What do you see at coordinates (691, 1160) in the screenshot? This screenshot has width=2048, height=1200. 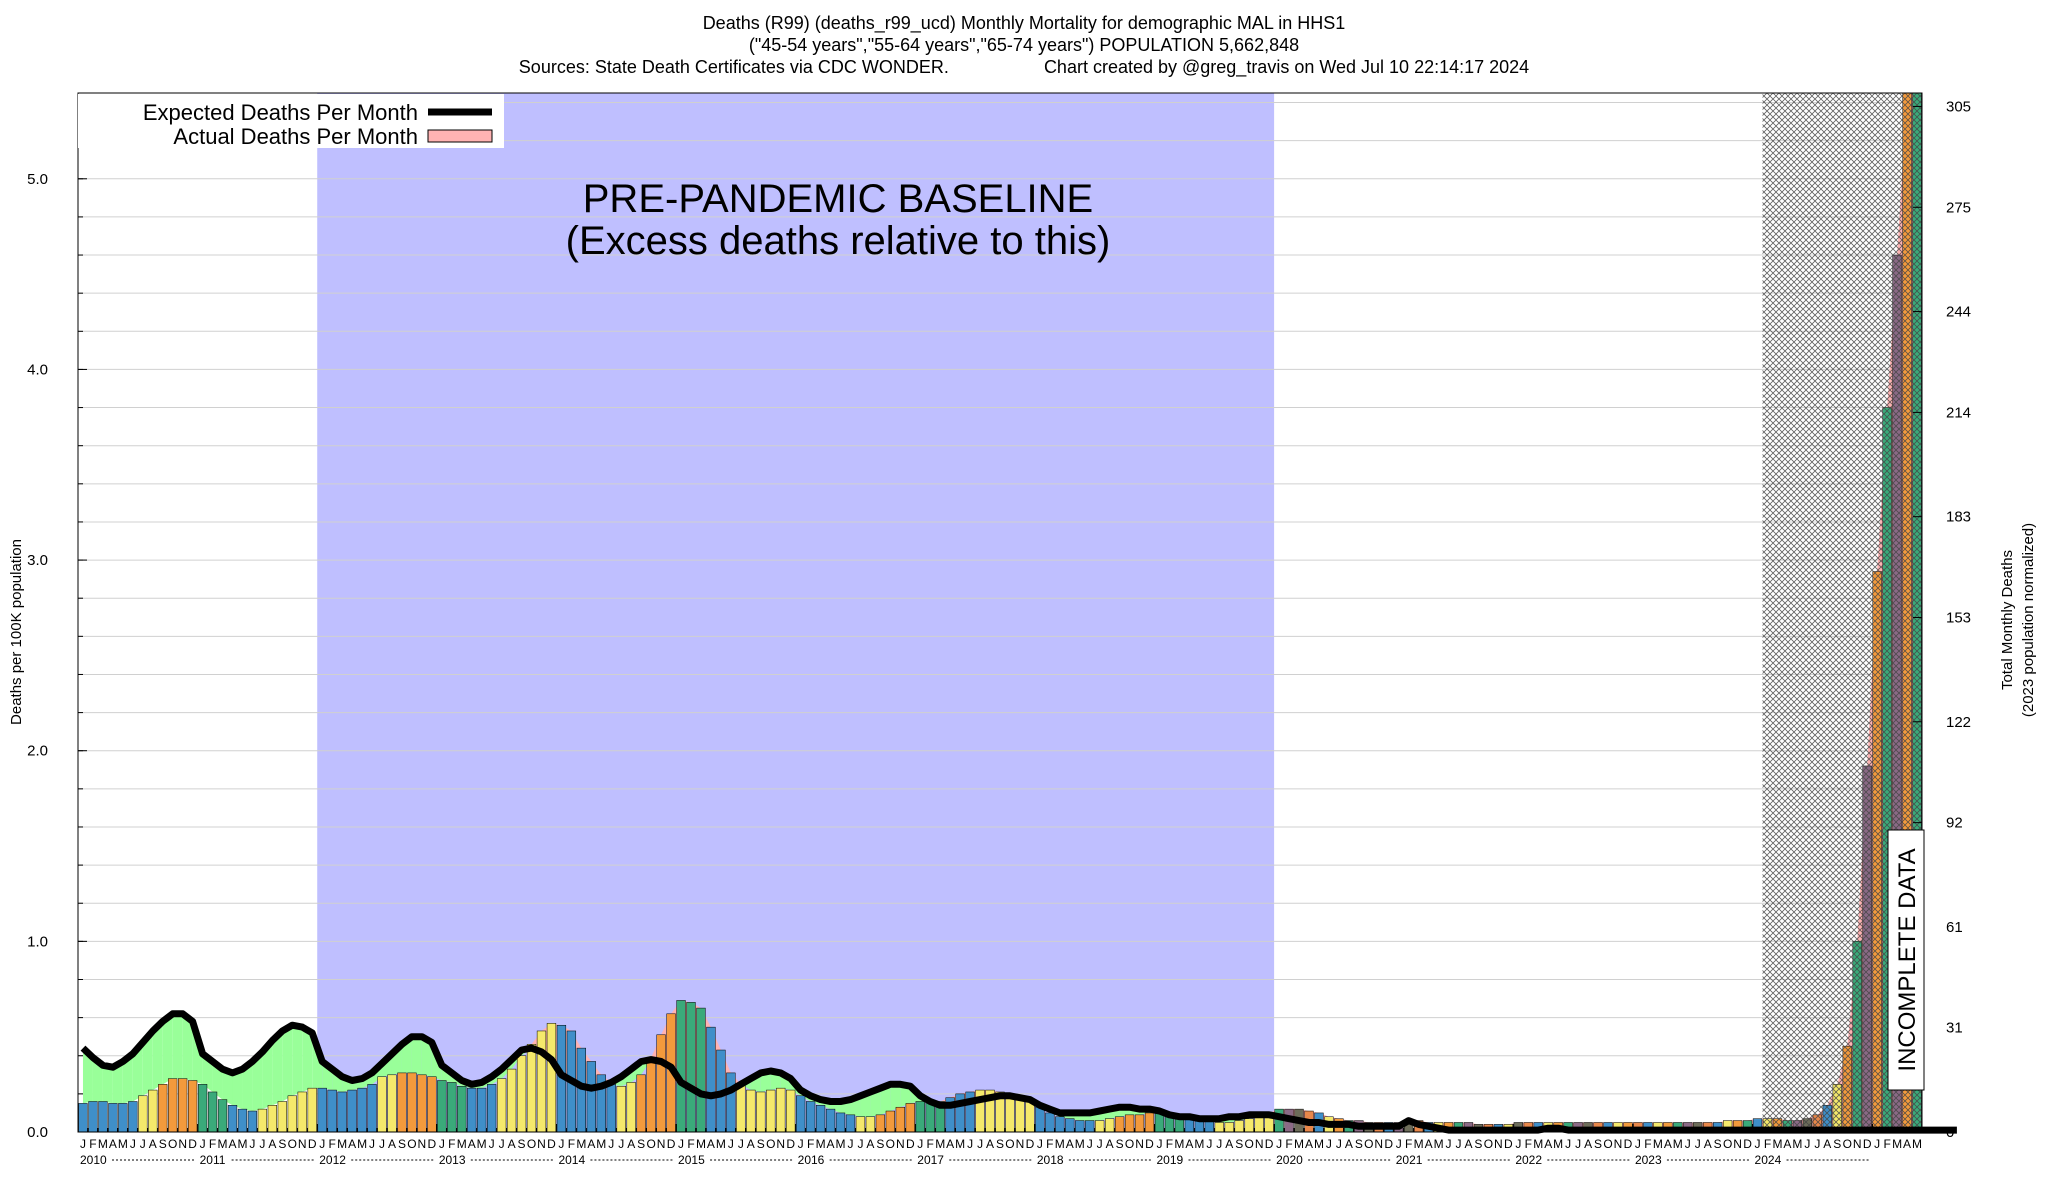 I see `year-label: 2015` at bounding box center [691, 1160].